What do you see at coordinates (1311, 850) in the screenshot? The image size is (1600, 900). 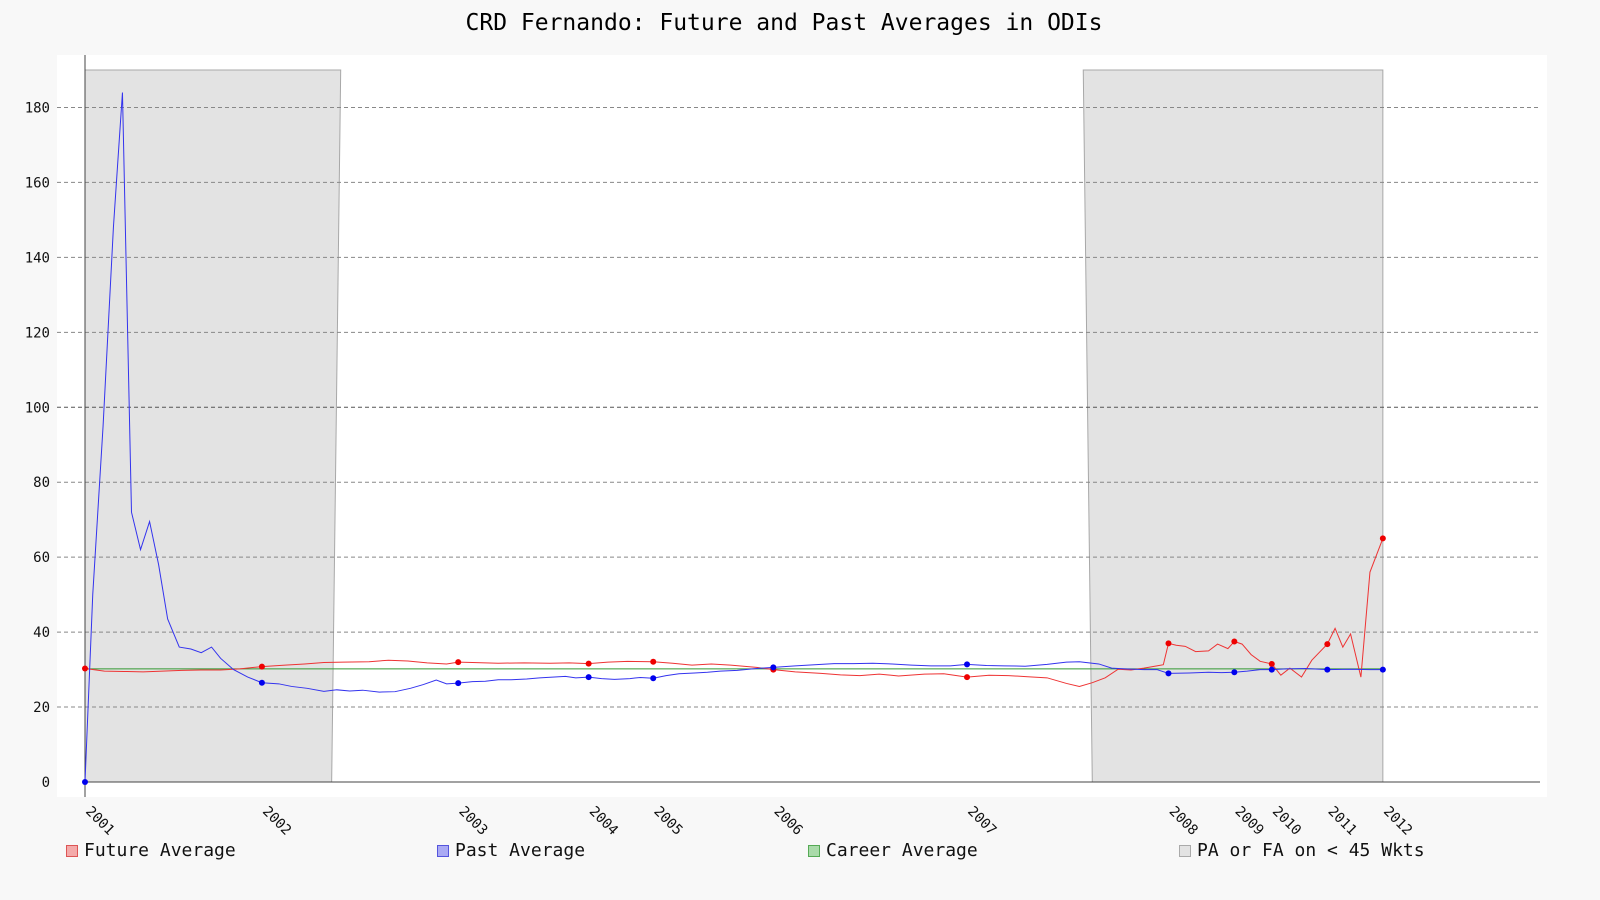 I see `legend-label: PA or FA on < 45 Wkts` at bounding box center [1311, 850].